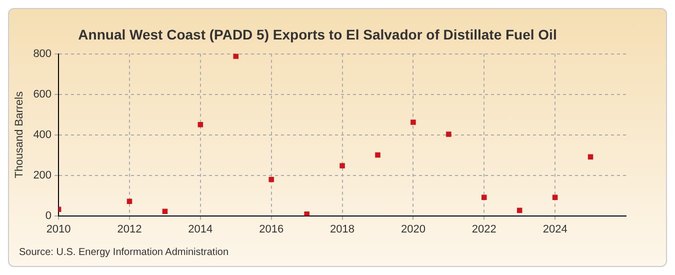 The height and width of the screenshot is (275, 675). I want to click on chart-title: Annual West Coast (PADD 5) Exports to El Salvador of Distillate Fuel Oil, so click(317, 34).